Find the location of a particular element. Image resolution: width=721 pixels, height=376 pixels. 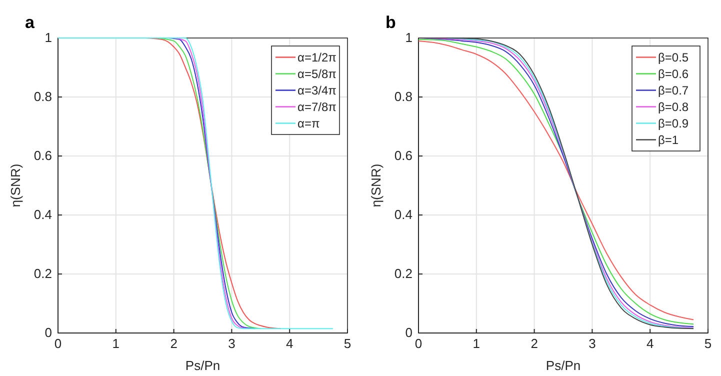

chart-title: a is located at coordinates (30, 22).